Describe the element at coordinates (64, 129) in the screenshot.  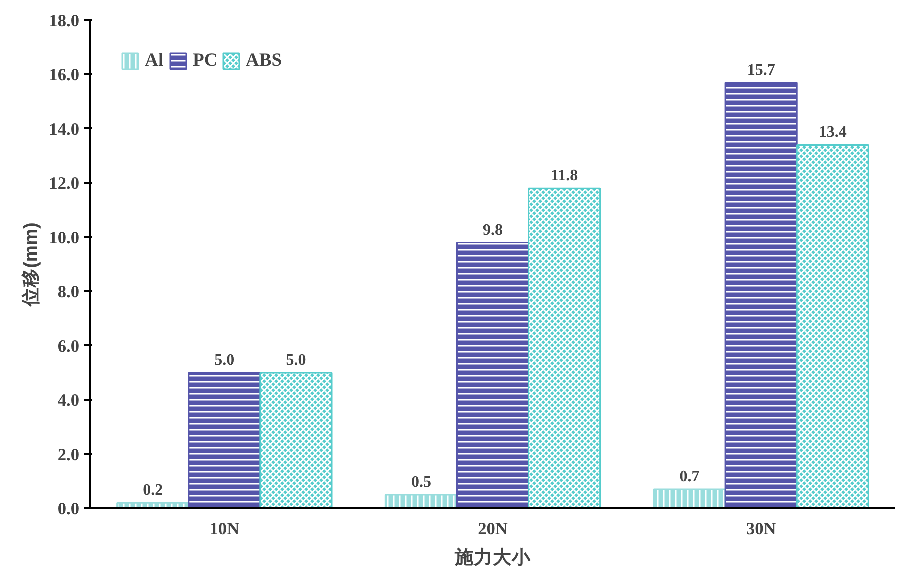
I see `y-tick-label: 14.0` at that location.